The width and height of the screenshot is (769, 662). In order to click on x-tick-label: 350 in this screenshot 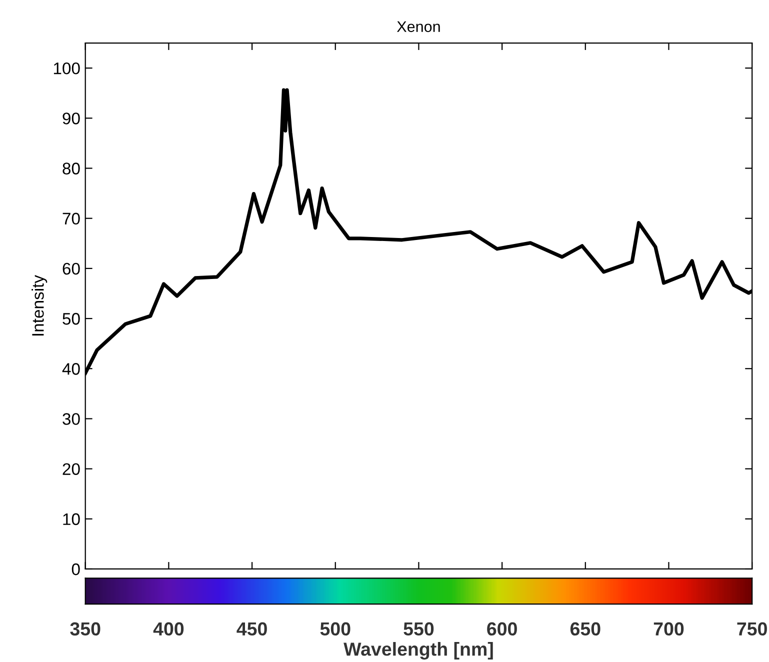, I will do `click(85, 629)`.